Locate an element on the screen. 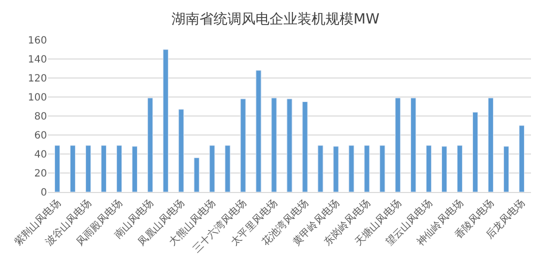  y-tick-label: 100 is located at coordinates (37, 98).